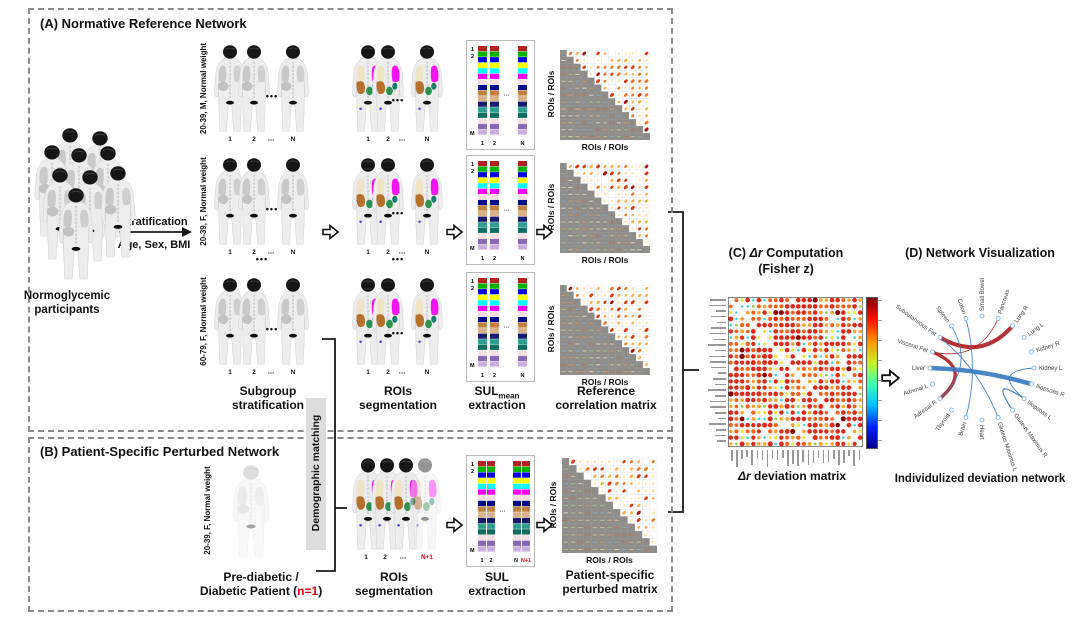 This screenshot has width=1080, height=617. I want to click on caption-rois-line1: ROIs, so click(398, 391).